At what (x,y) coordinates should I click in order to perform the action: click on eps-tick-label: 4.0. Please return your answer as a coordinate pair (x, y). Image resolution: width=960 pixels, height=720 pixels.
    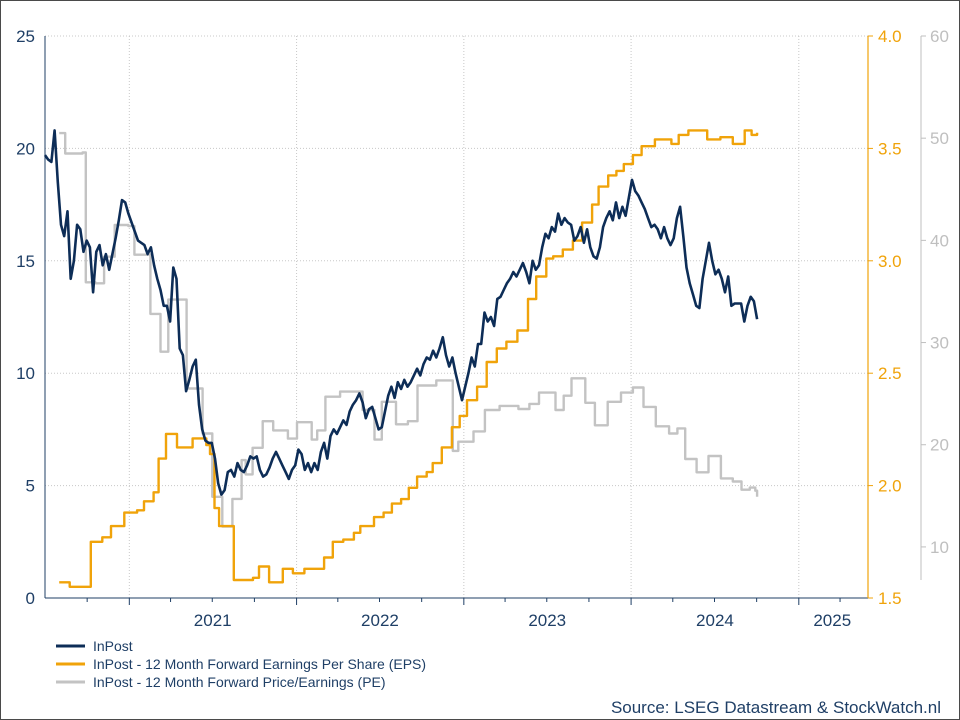
    Looking at the image, I should click on (890, 36).